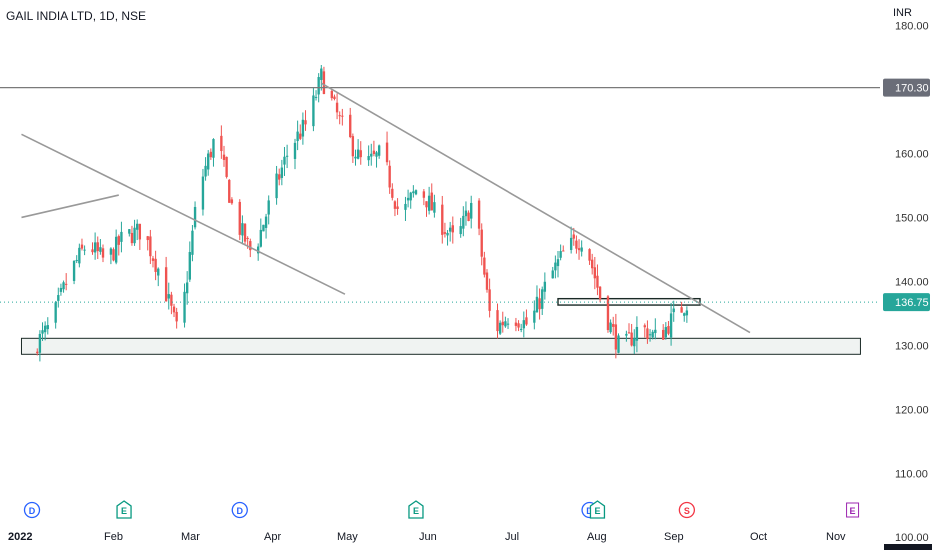  I want to click on dividend-icon, so click(239, 510).